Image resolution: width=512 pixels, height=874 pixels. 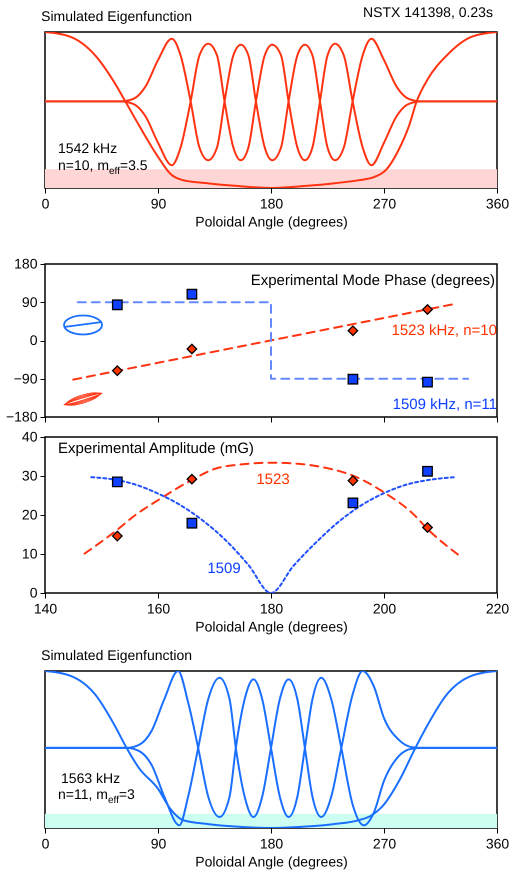 I want to click on y-tick-label: −180, so click(x=22, y=416).